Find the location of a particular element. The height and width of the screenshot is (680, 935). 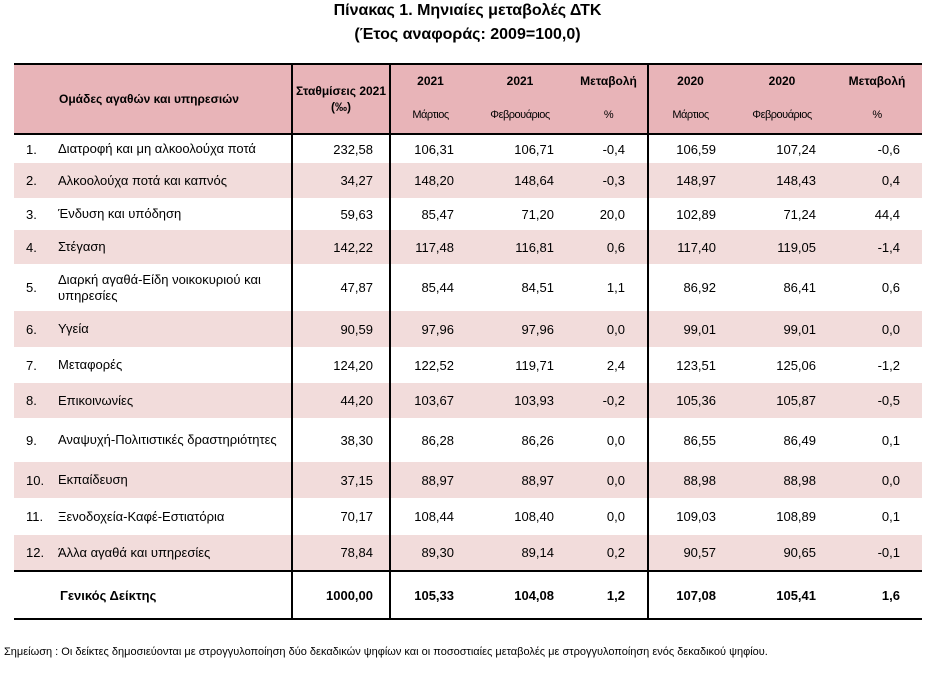

change-2020-cell: 0,4 is located at coordinates (877, 180).